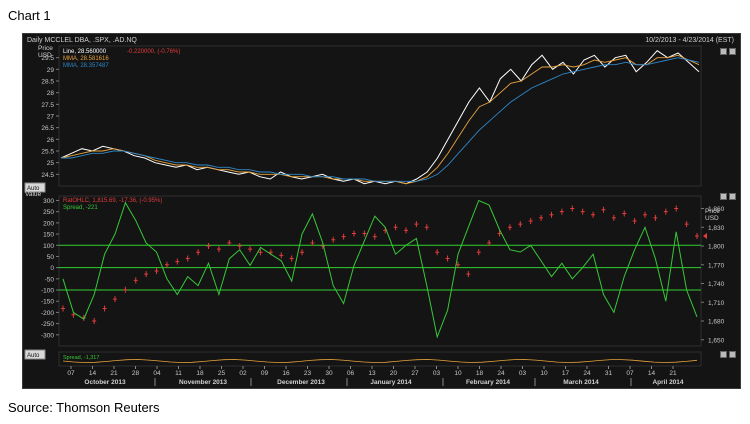 Image resolution: width=750 pixels, height=424 pixels. What do you see at coordinates (243, 373) in the screenshot?
I see `x-tick-label: 02` at bounding box center [243, 373].